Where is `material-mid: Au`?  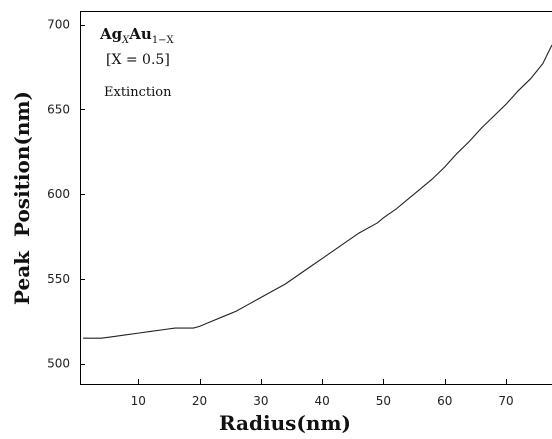
material-mid: Au is located at coordinates (140, 34).